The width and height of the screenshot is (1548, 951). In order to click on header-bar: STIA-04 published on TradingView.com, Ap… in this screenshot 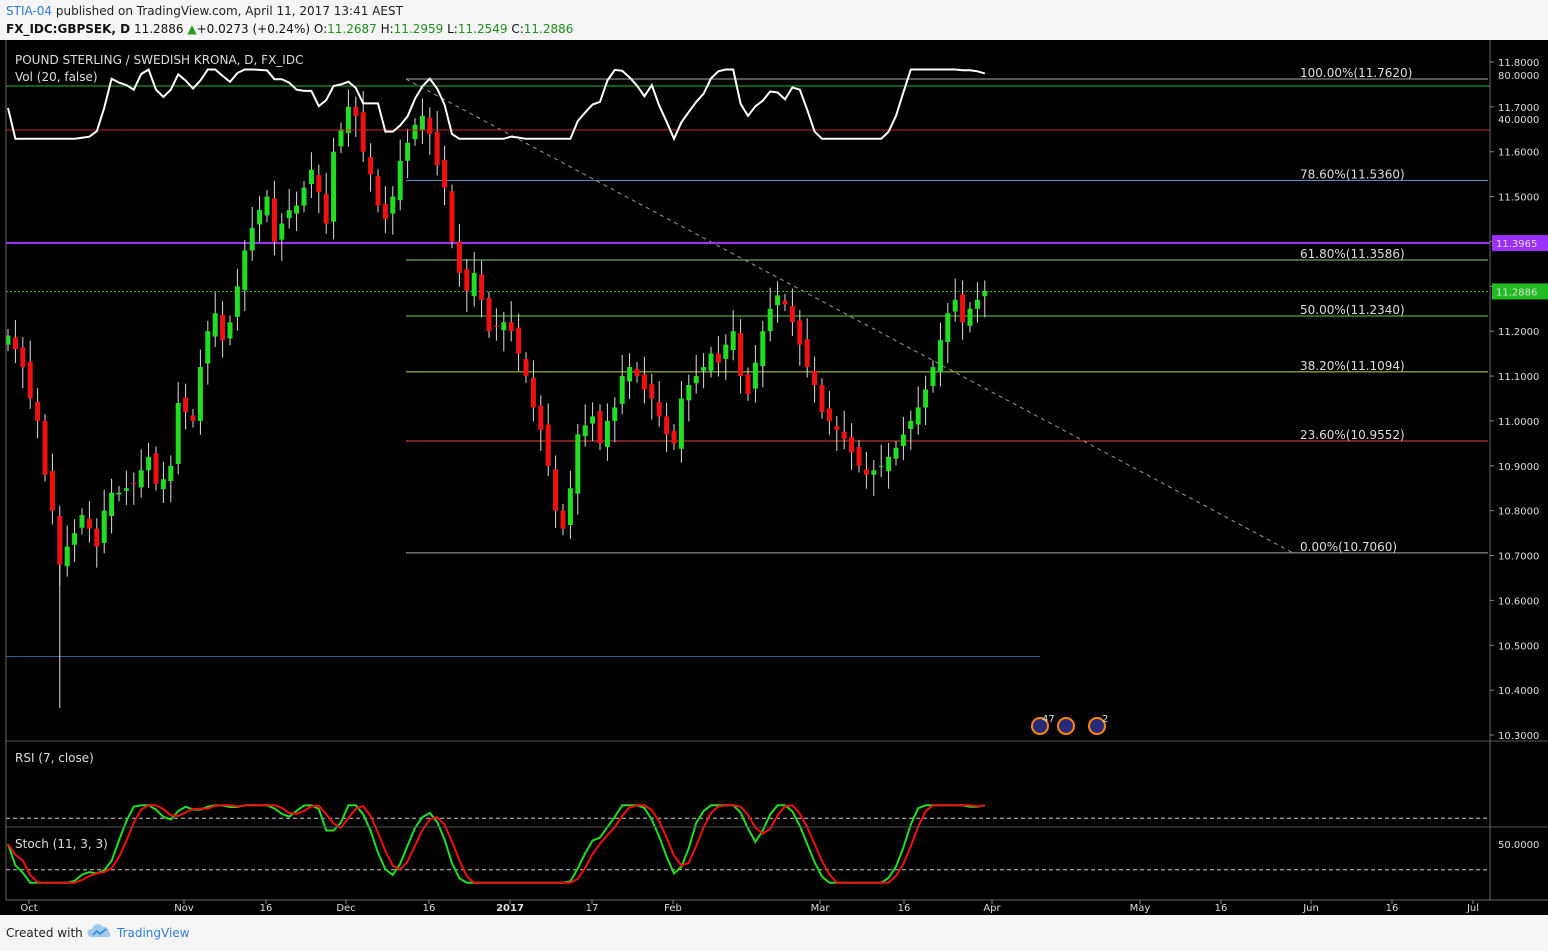, I will do `click(774, 20)`.